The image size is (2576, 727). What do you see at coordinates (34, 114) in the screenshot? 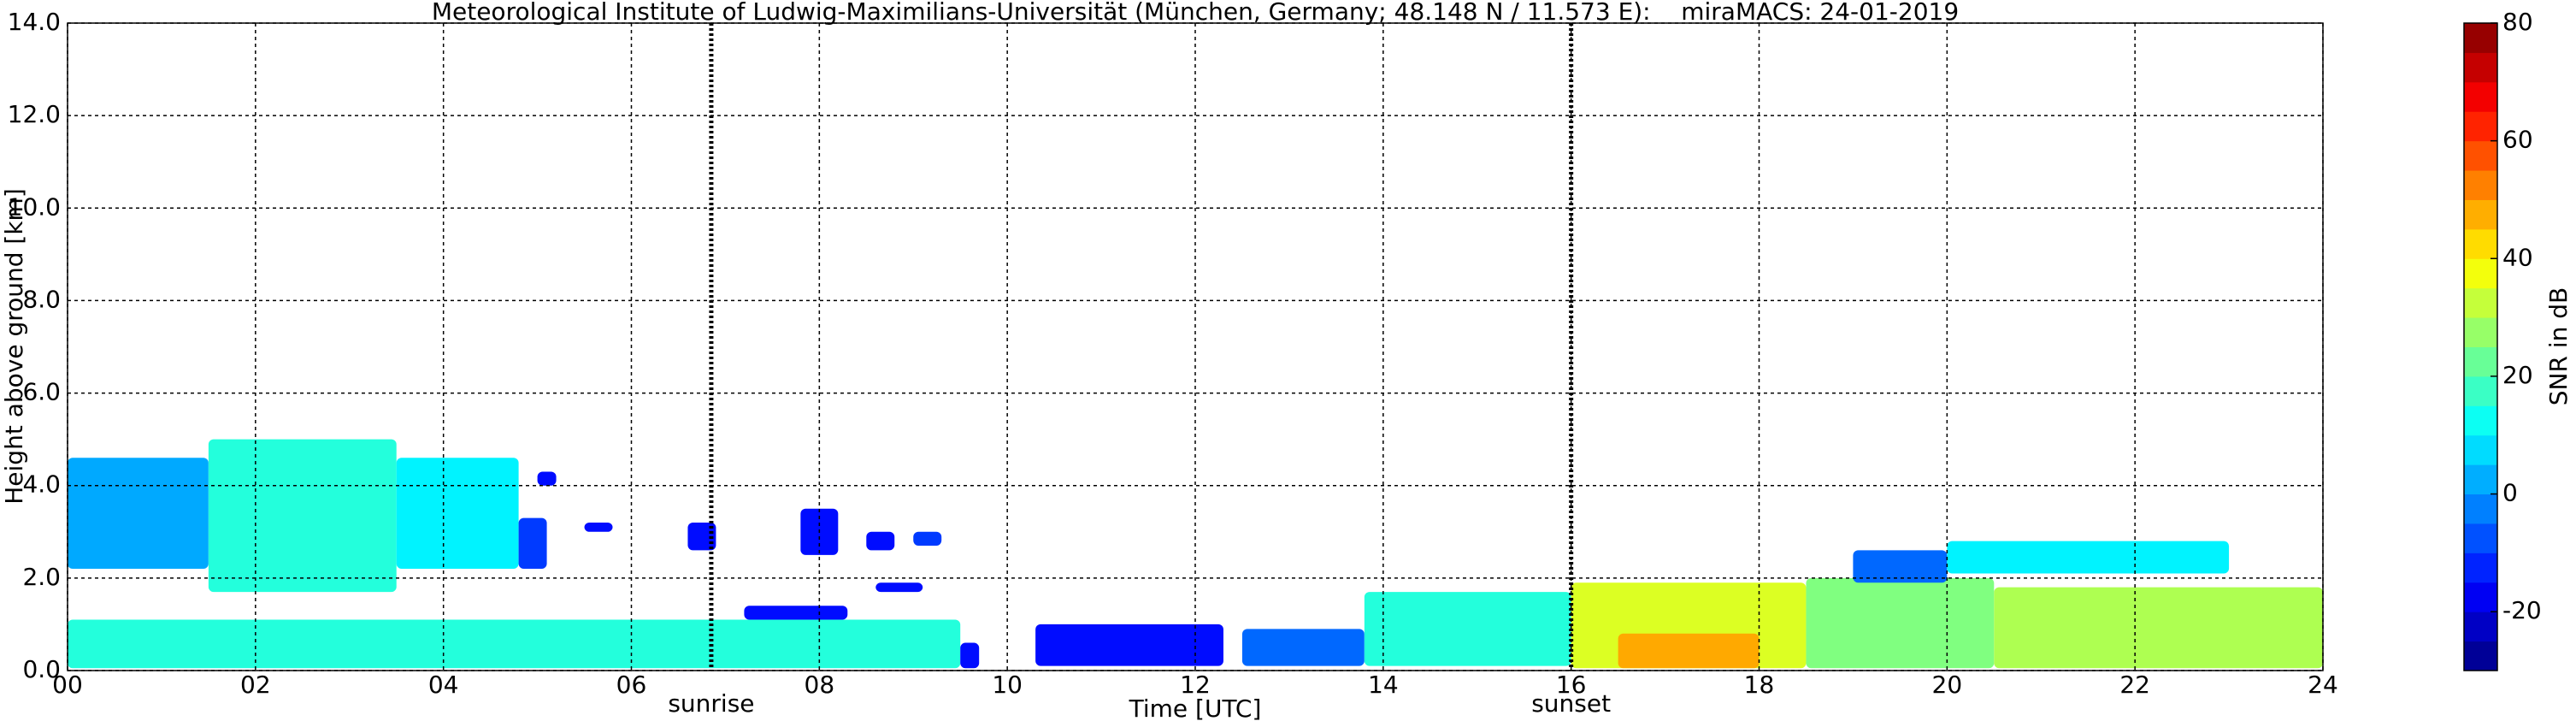
I see `y-tick-label: 12.0` at bounding box center [34, 114].